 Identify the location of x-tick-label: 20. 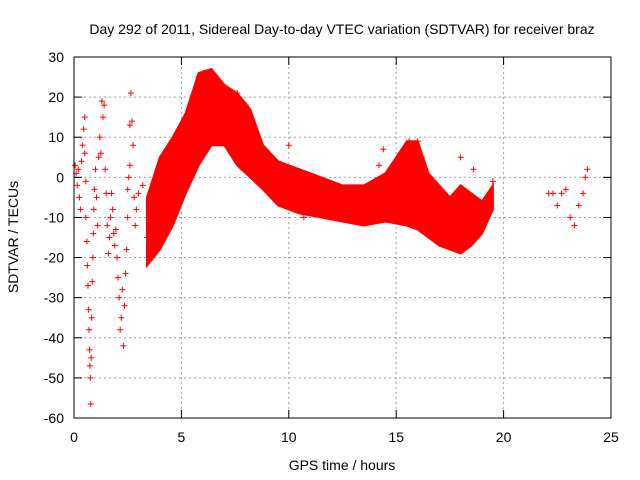
(504, 437).